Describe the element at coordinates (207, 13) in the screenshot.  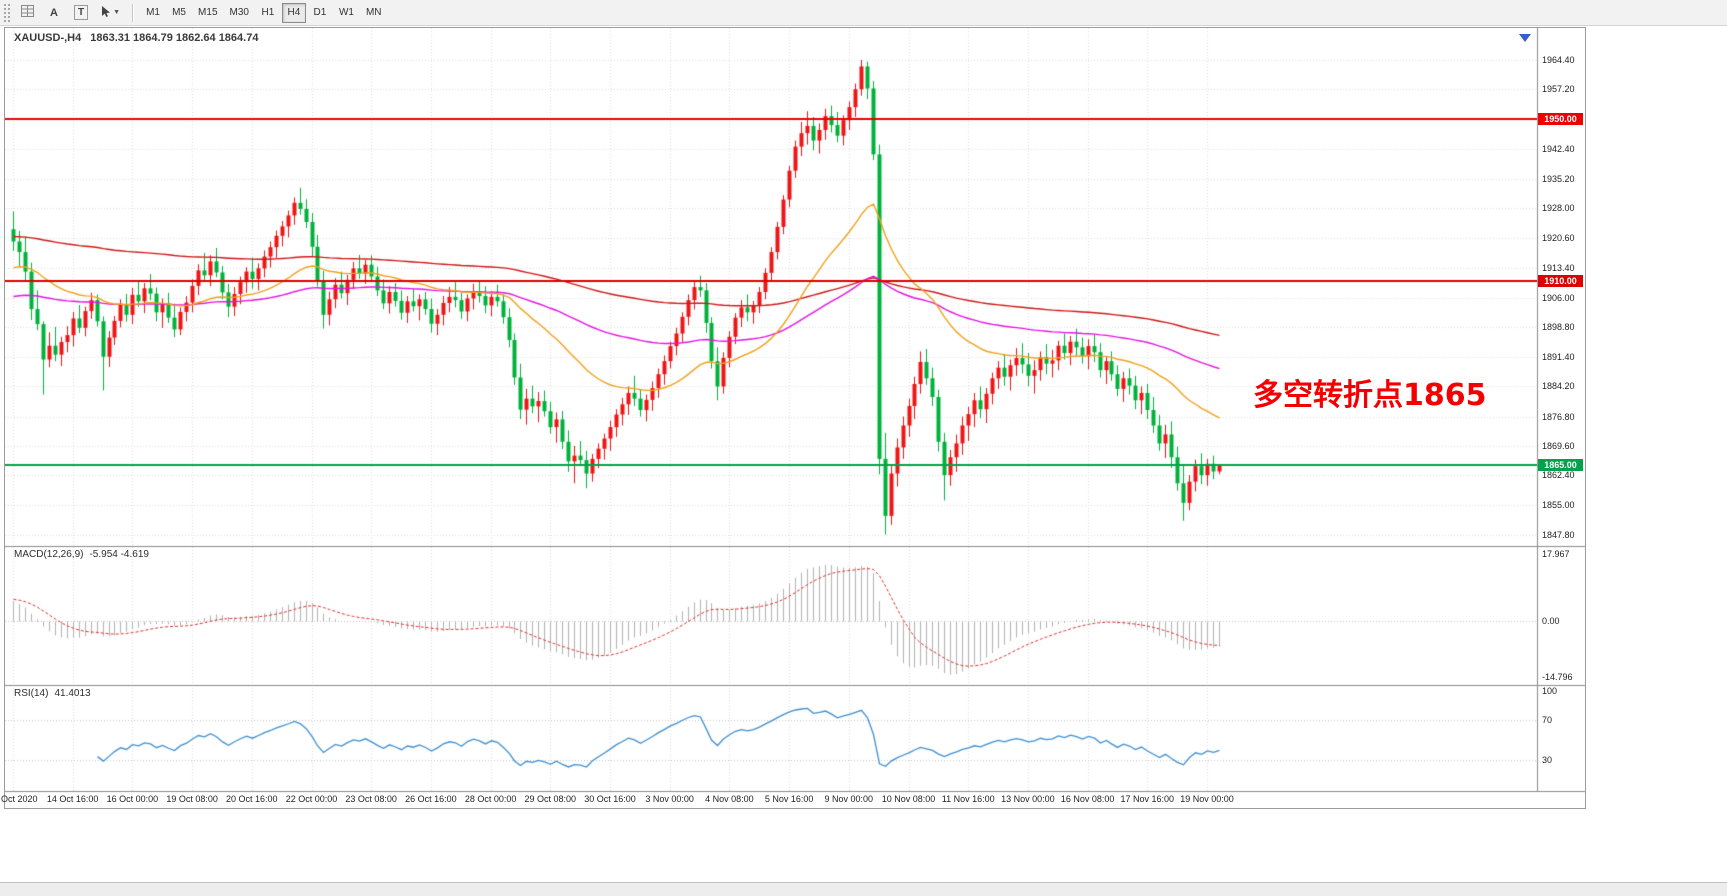
I see `timeframe-button-m15: M15` at that location.